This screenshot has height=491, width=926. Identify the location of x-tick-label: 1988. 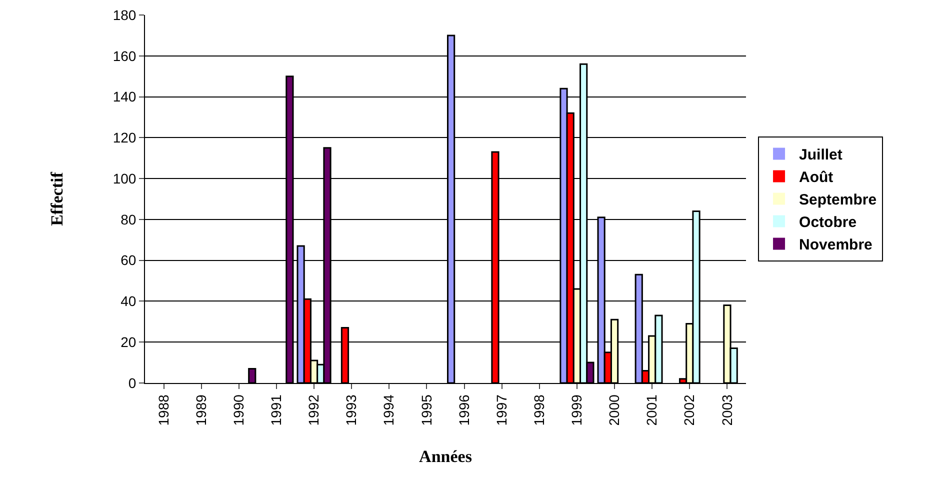
(163, 410).